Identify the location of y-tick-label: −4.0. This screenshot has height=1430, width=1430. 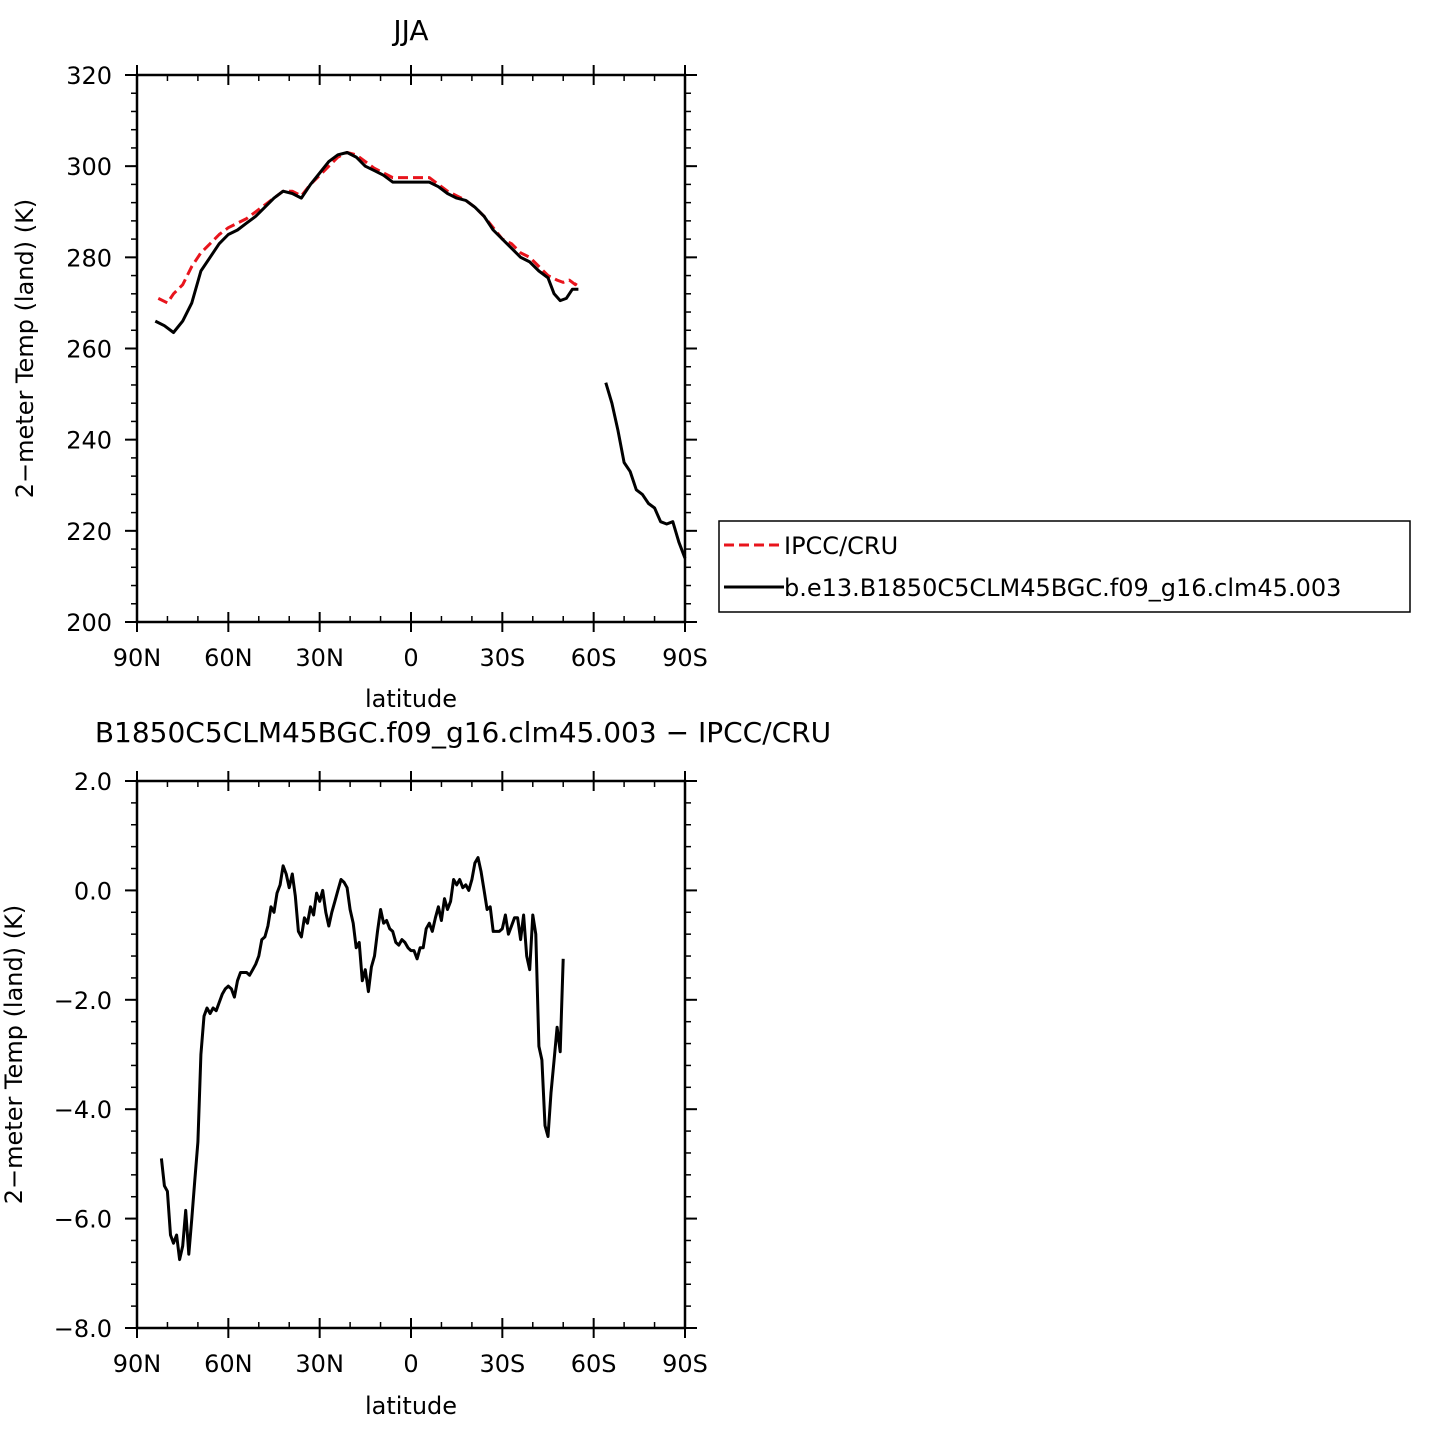
(83, 1110).